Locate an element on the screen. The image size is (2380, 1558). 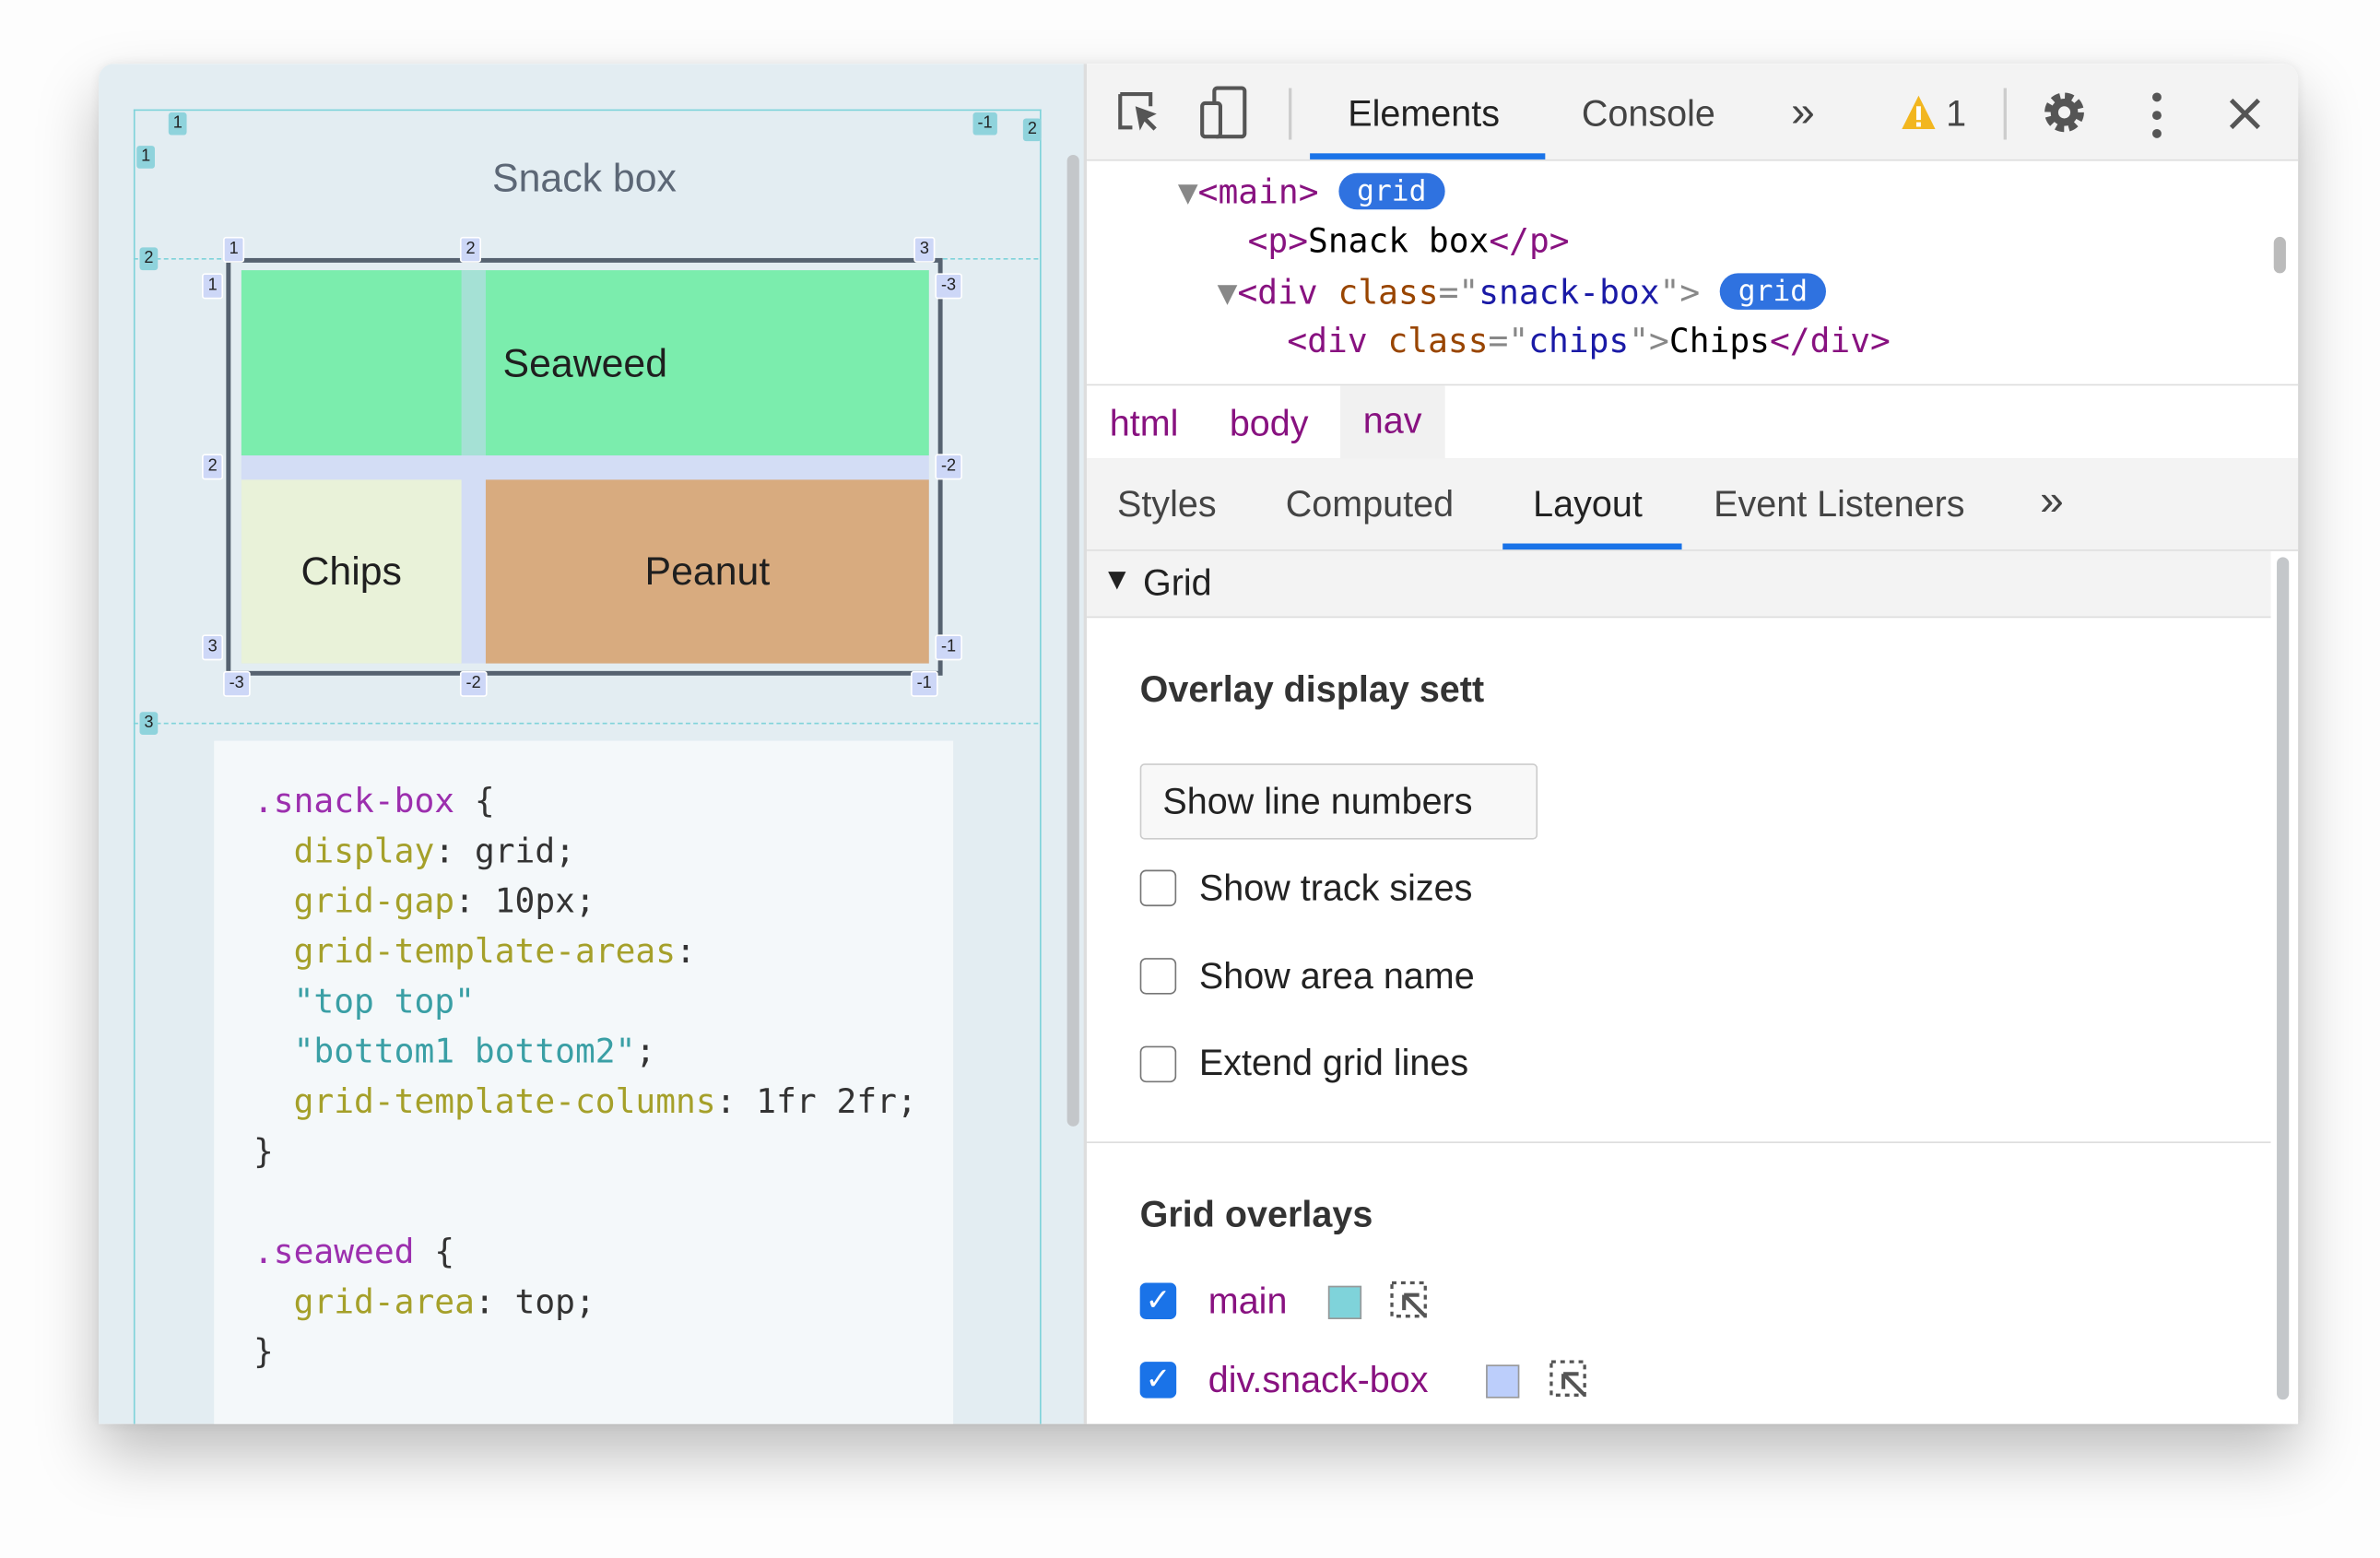
peanut-cell: Peanut is located at coordinates (707, 571).